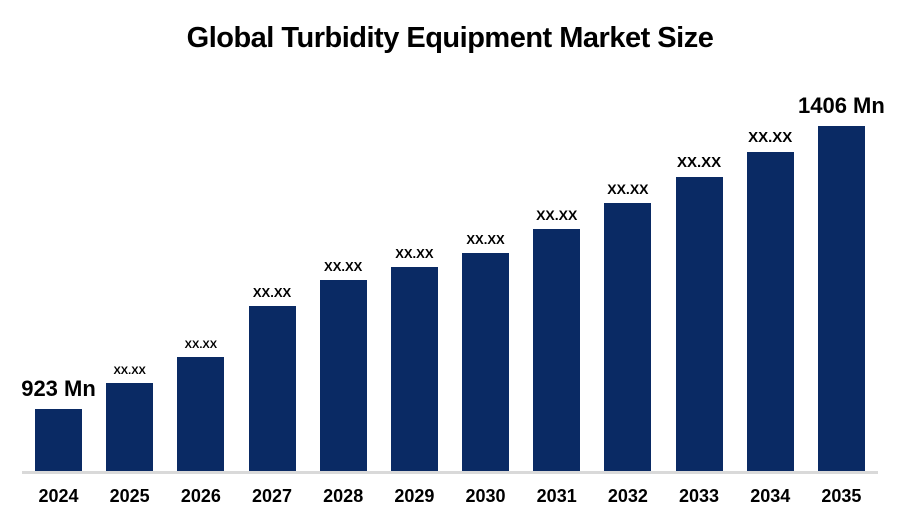  Describe the element at coordinates (699, 162) in the screenshot. I see `bar-value-label-2033: XX.XX` at that location.